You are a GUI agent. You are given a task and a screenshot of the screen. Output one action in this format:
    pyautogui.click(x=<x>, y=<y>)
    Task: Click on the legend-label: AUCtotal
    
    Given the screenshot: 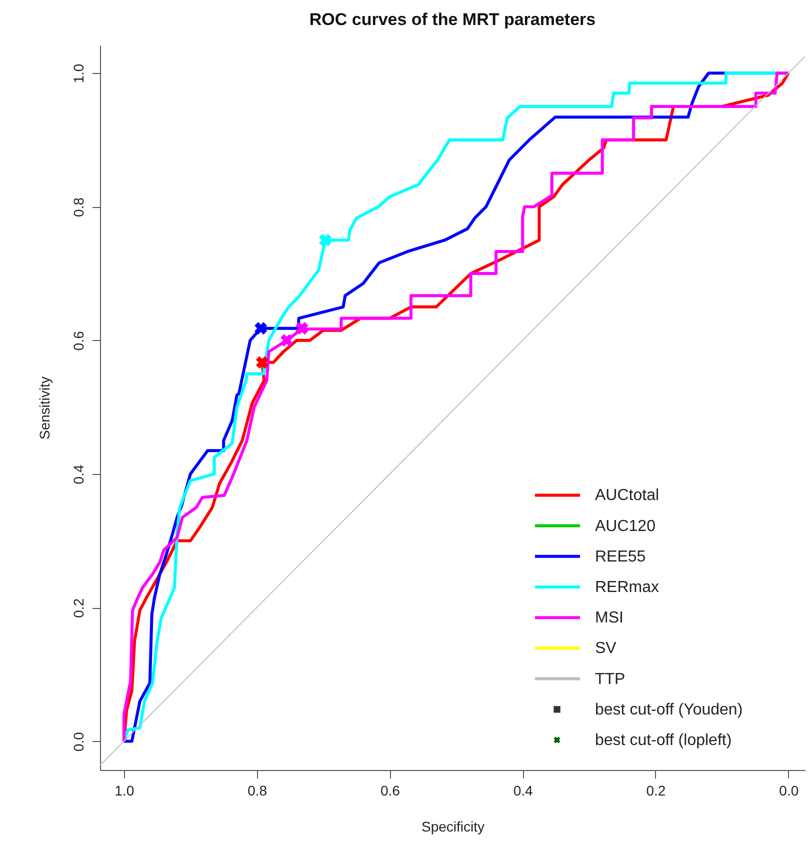 What is the action you would take?
    pyautogui.click(x=627, y=495)
    